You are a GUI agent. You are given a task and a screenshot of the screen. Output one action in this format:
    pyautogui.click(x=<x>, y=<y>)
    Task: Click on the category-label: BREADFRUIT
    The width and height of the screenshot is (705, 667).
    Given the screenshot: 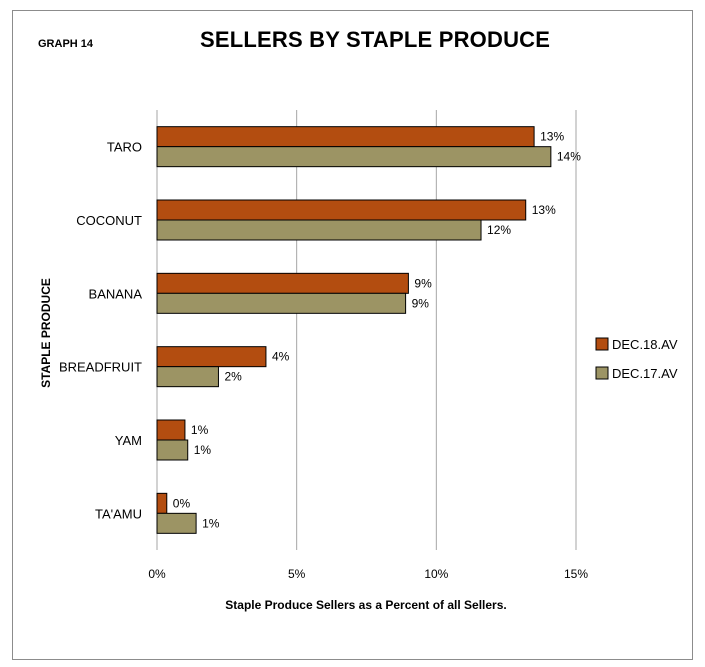 What is the action you would take?
    pyautogui.click(x=100, y=367)
    